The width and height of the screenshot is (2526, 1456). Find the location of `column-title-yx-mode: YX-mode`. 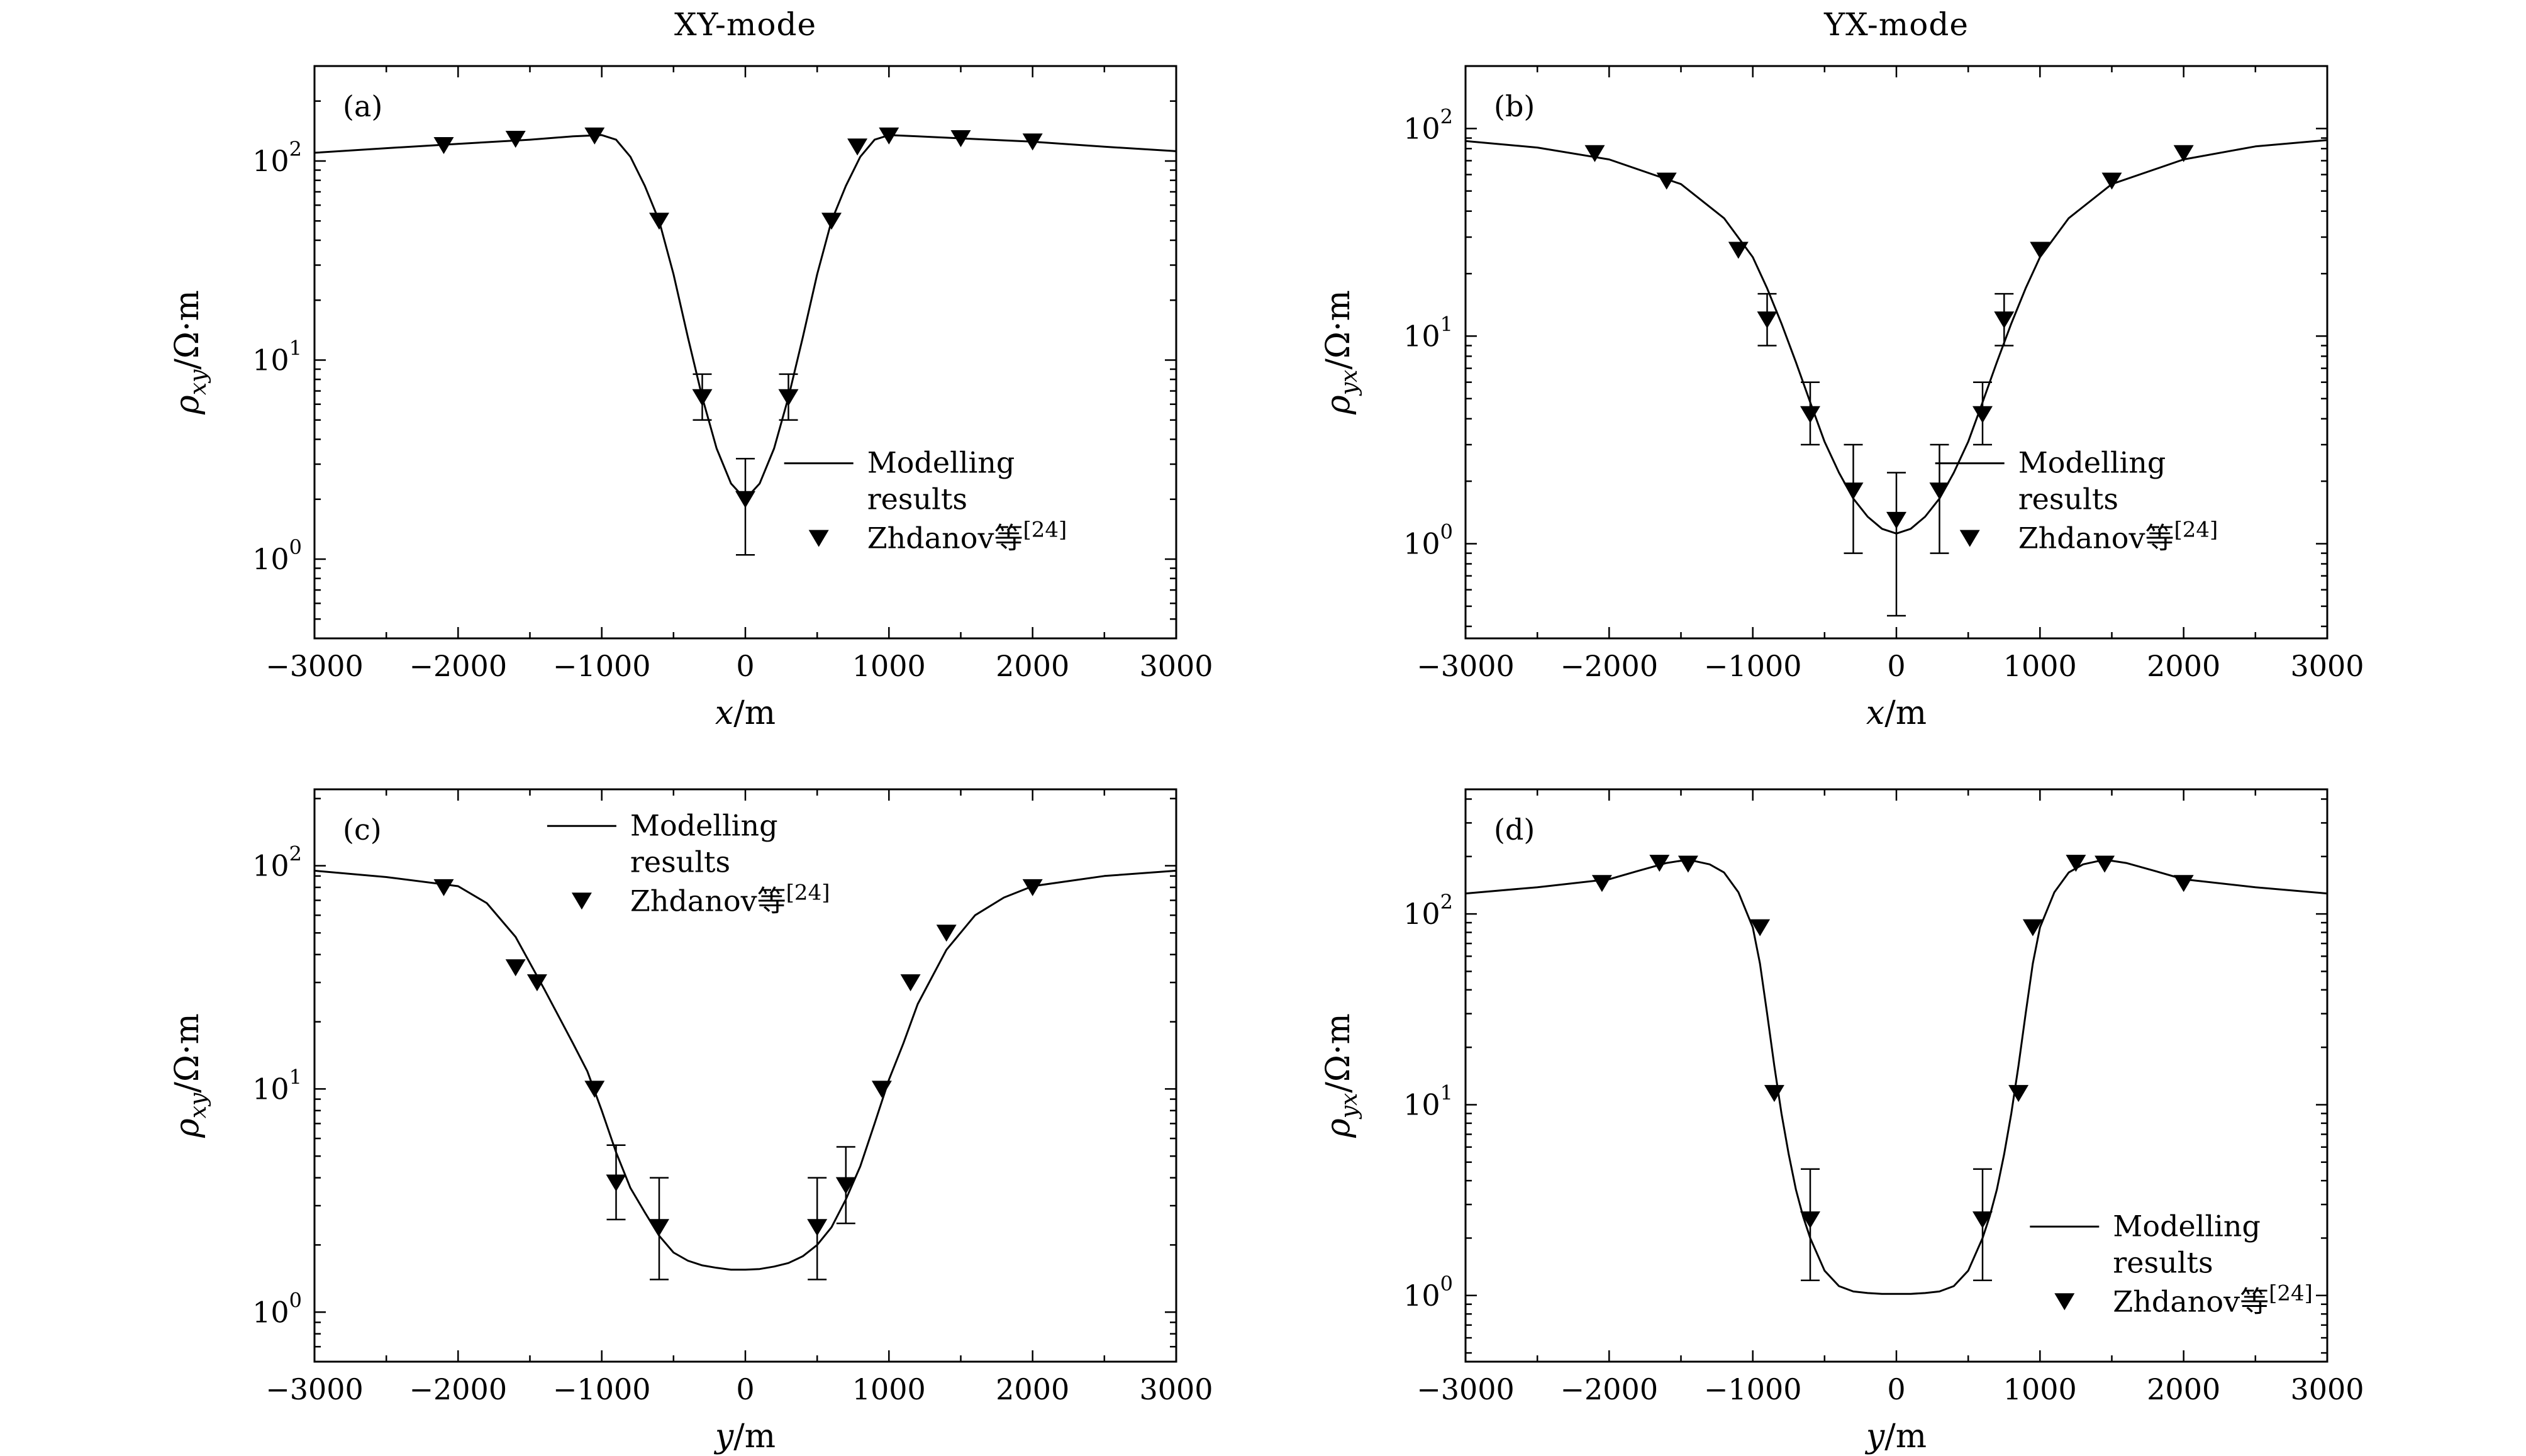

column-title-yx-mode: YX-mode is located at coordinates (1896, 24).